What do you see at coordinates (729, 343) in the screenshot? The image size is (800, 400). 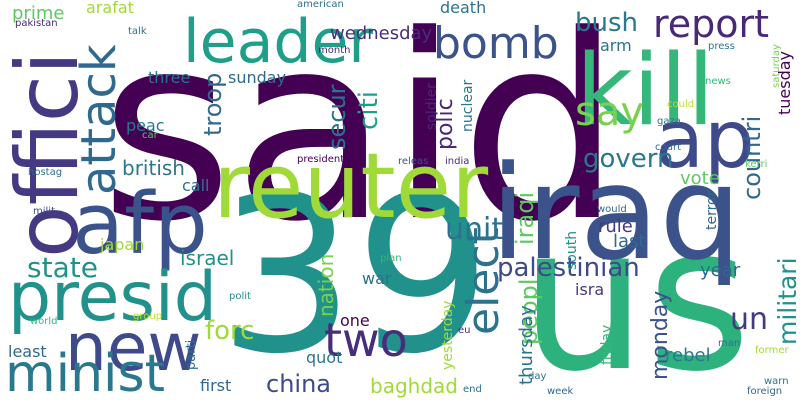 I see `word-man: man` at bounding box center [729, 343].